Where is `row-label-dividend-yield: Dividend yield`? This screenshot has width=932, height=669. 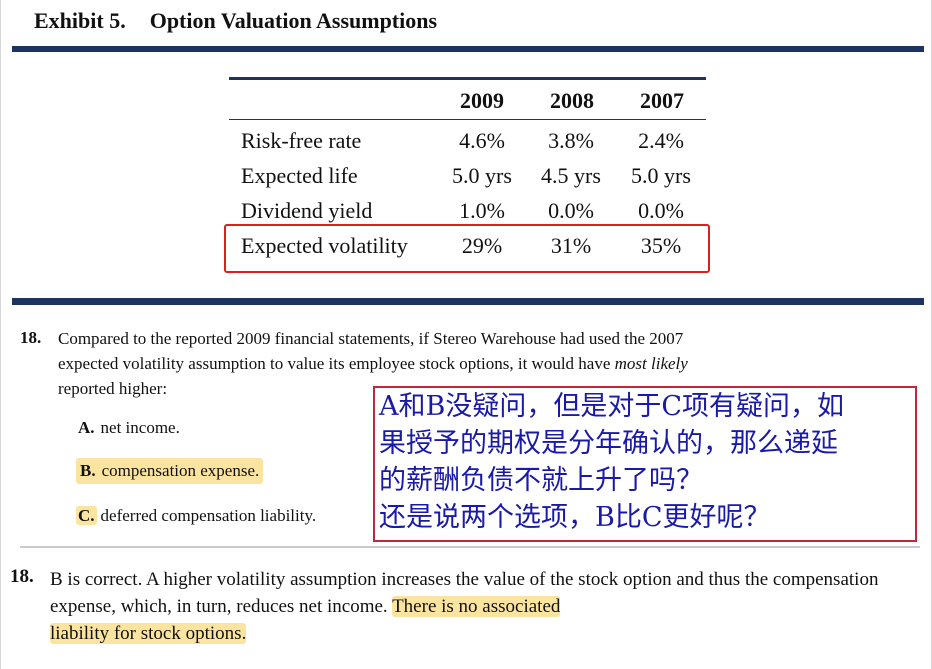
row-label-dividend-yield: Dividend yield is located at coordinates (307, 210).